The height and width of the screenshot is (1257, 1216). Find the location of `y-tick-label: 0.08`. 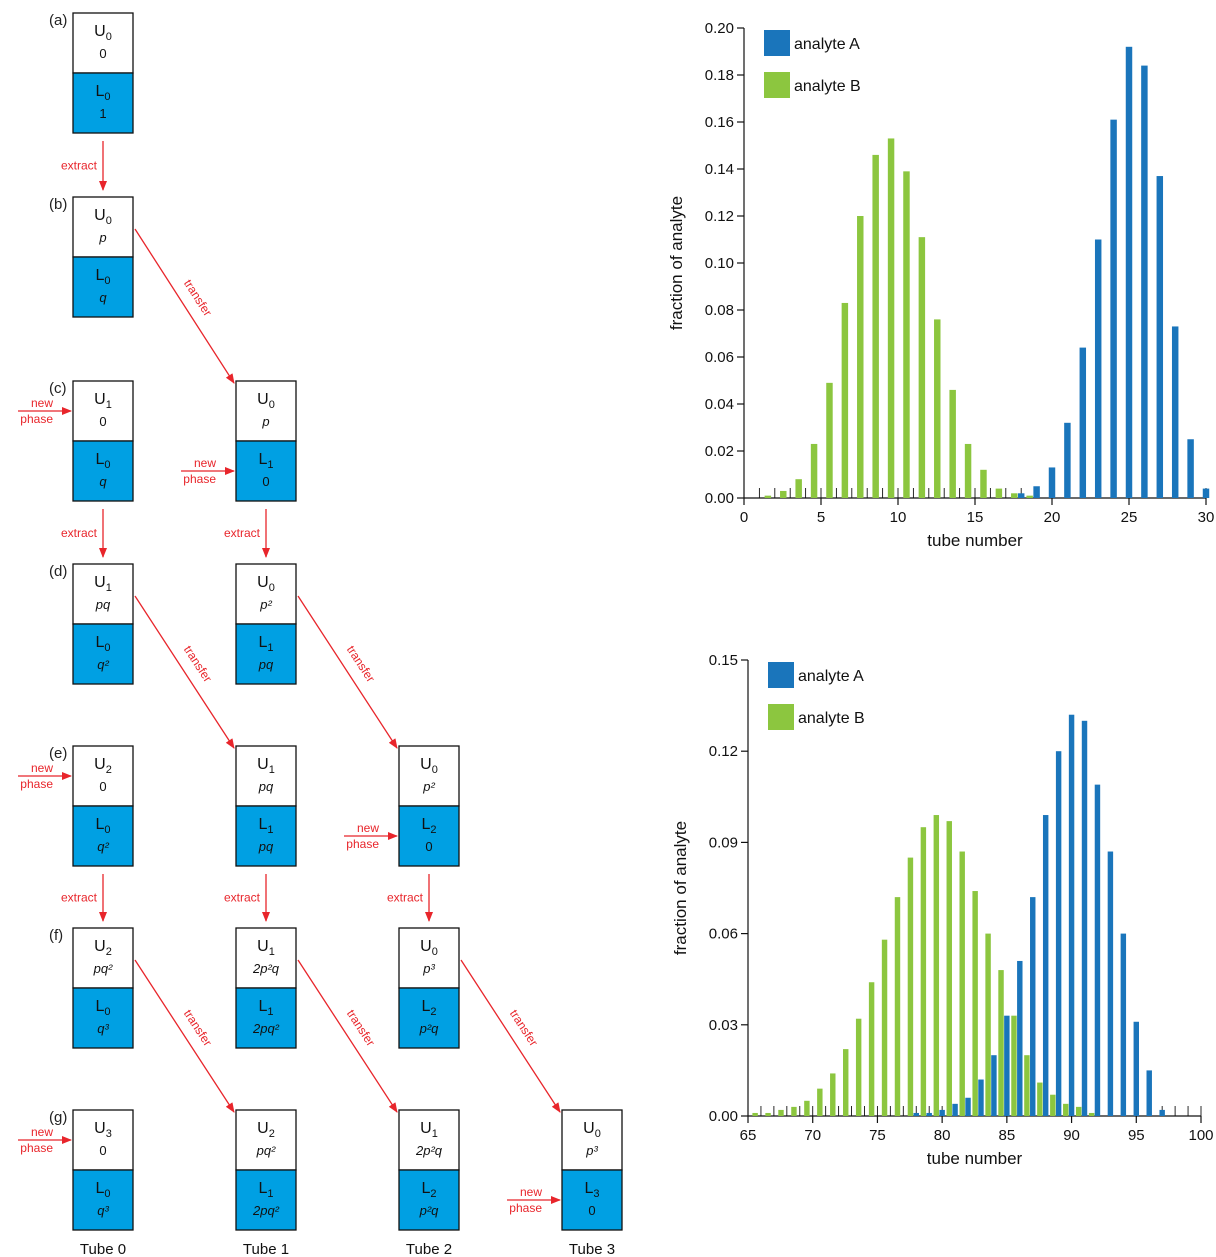

y-tick-label: 0.08 is located at coordinates (719, 310).